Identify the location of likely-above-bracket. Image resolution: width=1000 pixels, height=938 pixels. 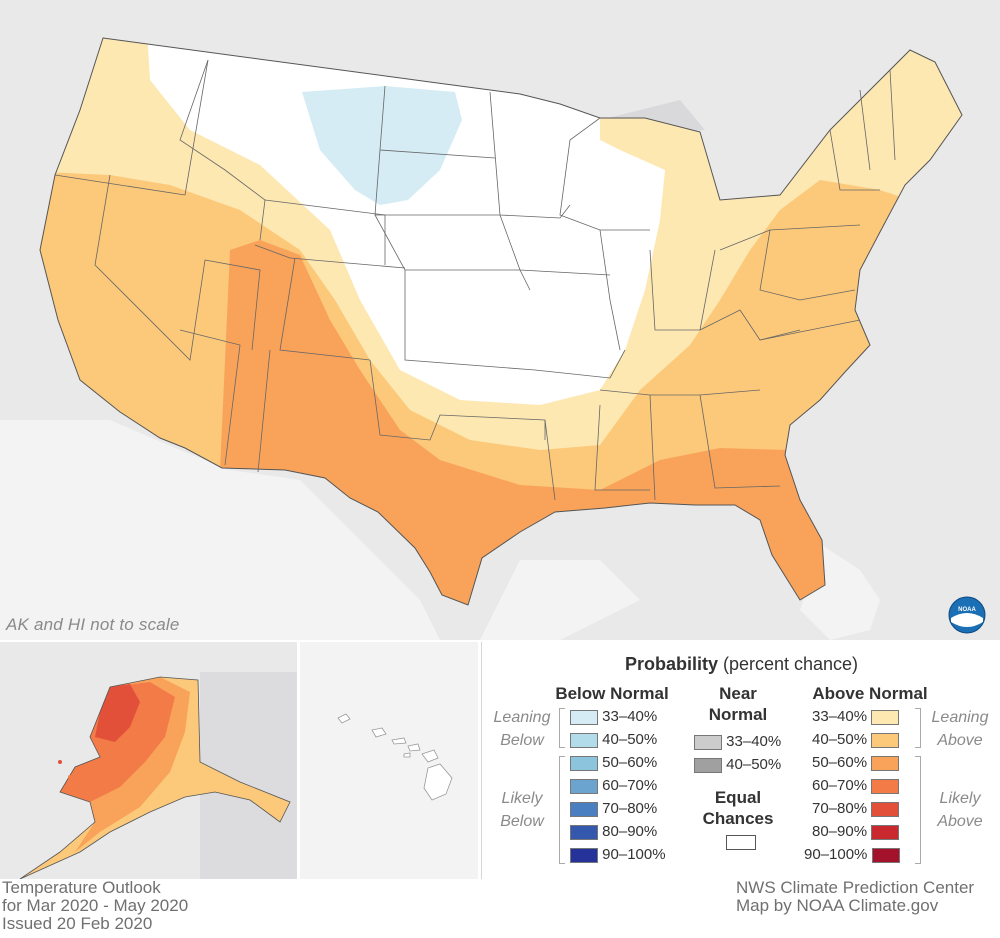
(918, 810).